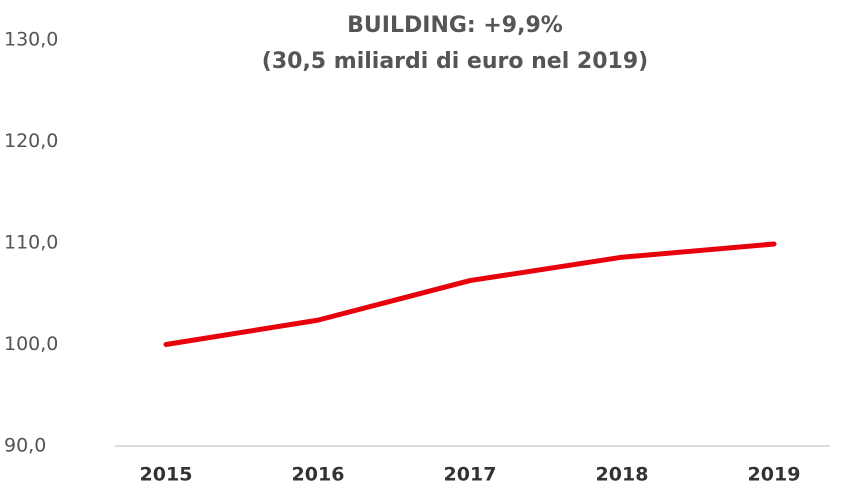  What do you see at coordinates (622, 475) in the screenshot?
I see `x-tick-label: 2018` at bounding box center [622, 475].